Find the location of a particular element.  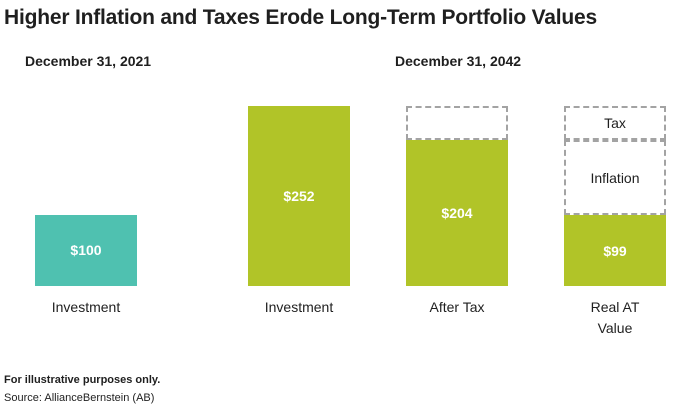

bar-2-investment is located at coordinates (299, 196).